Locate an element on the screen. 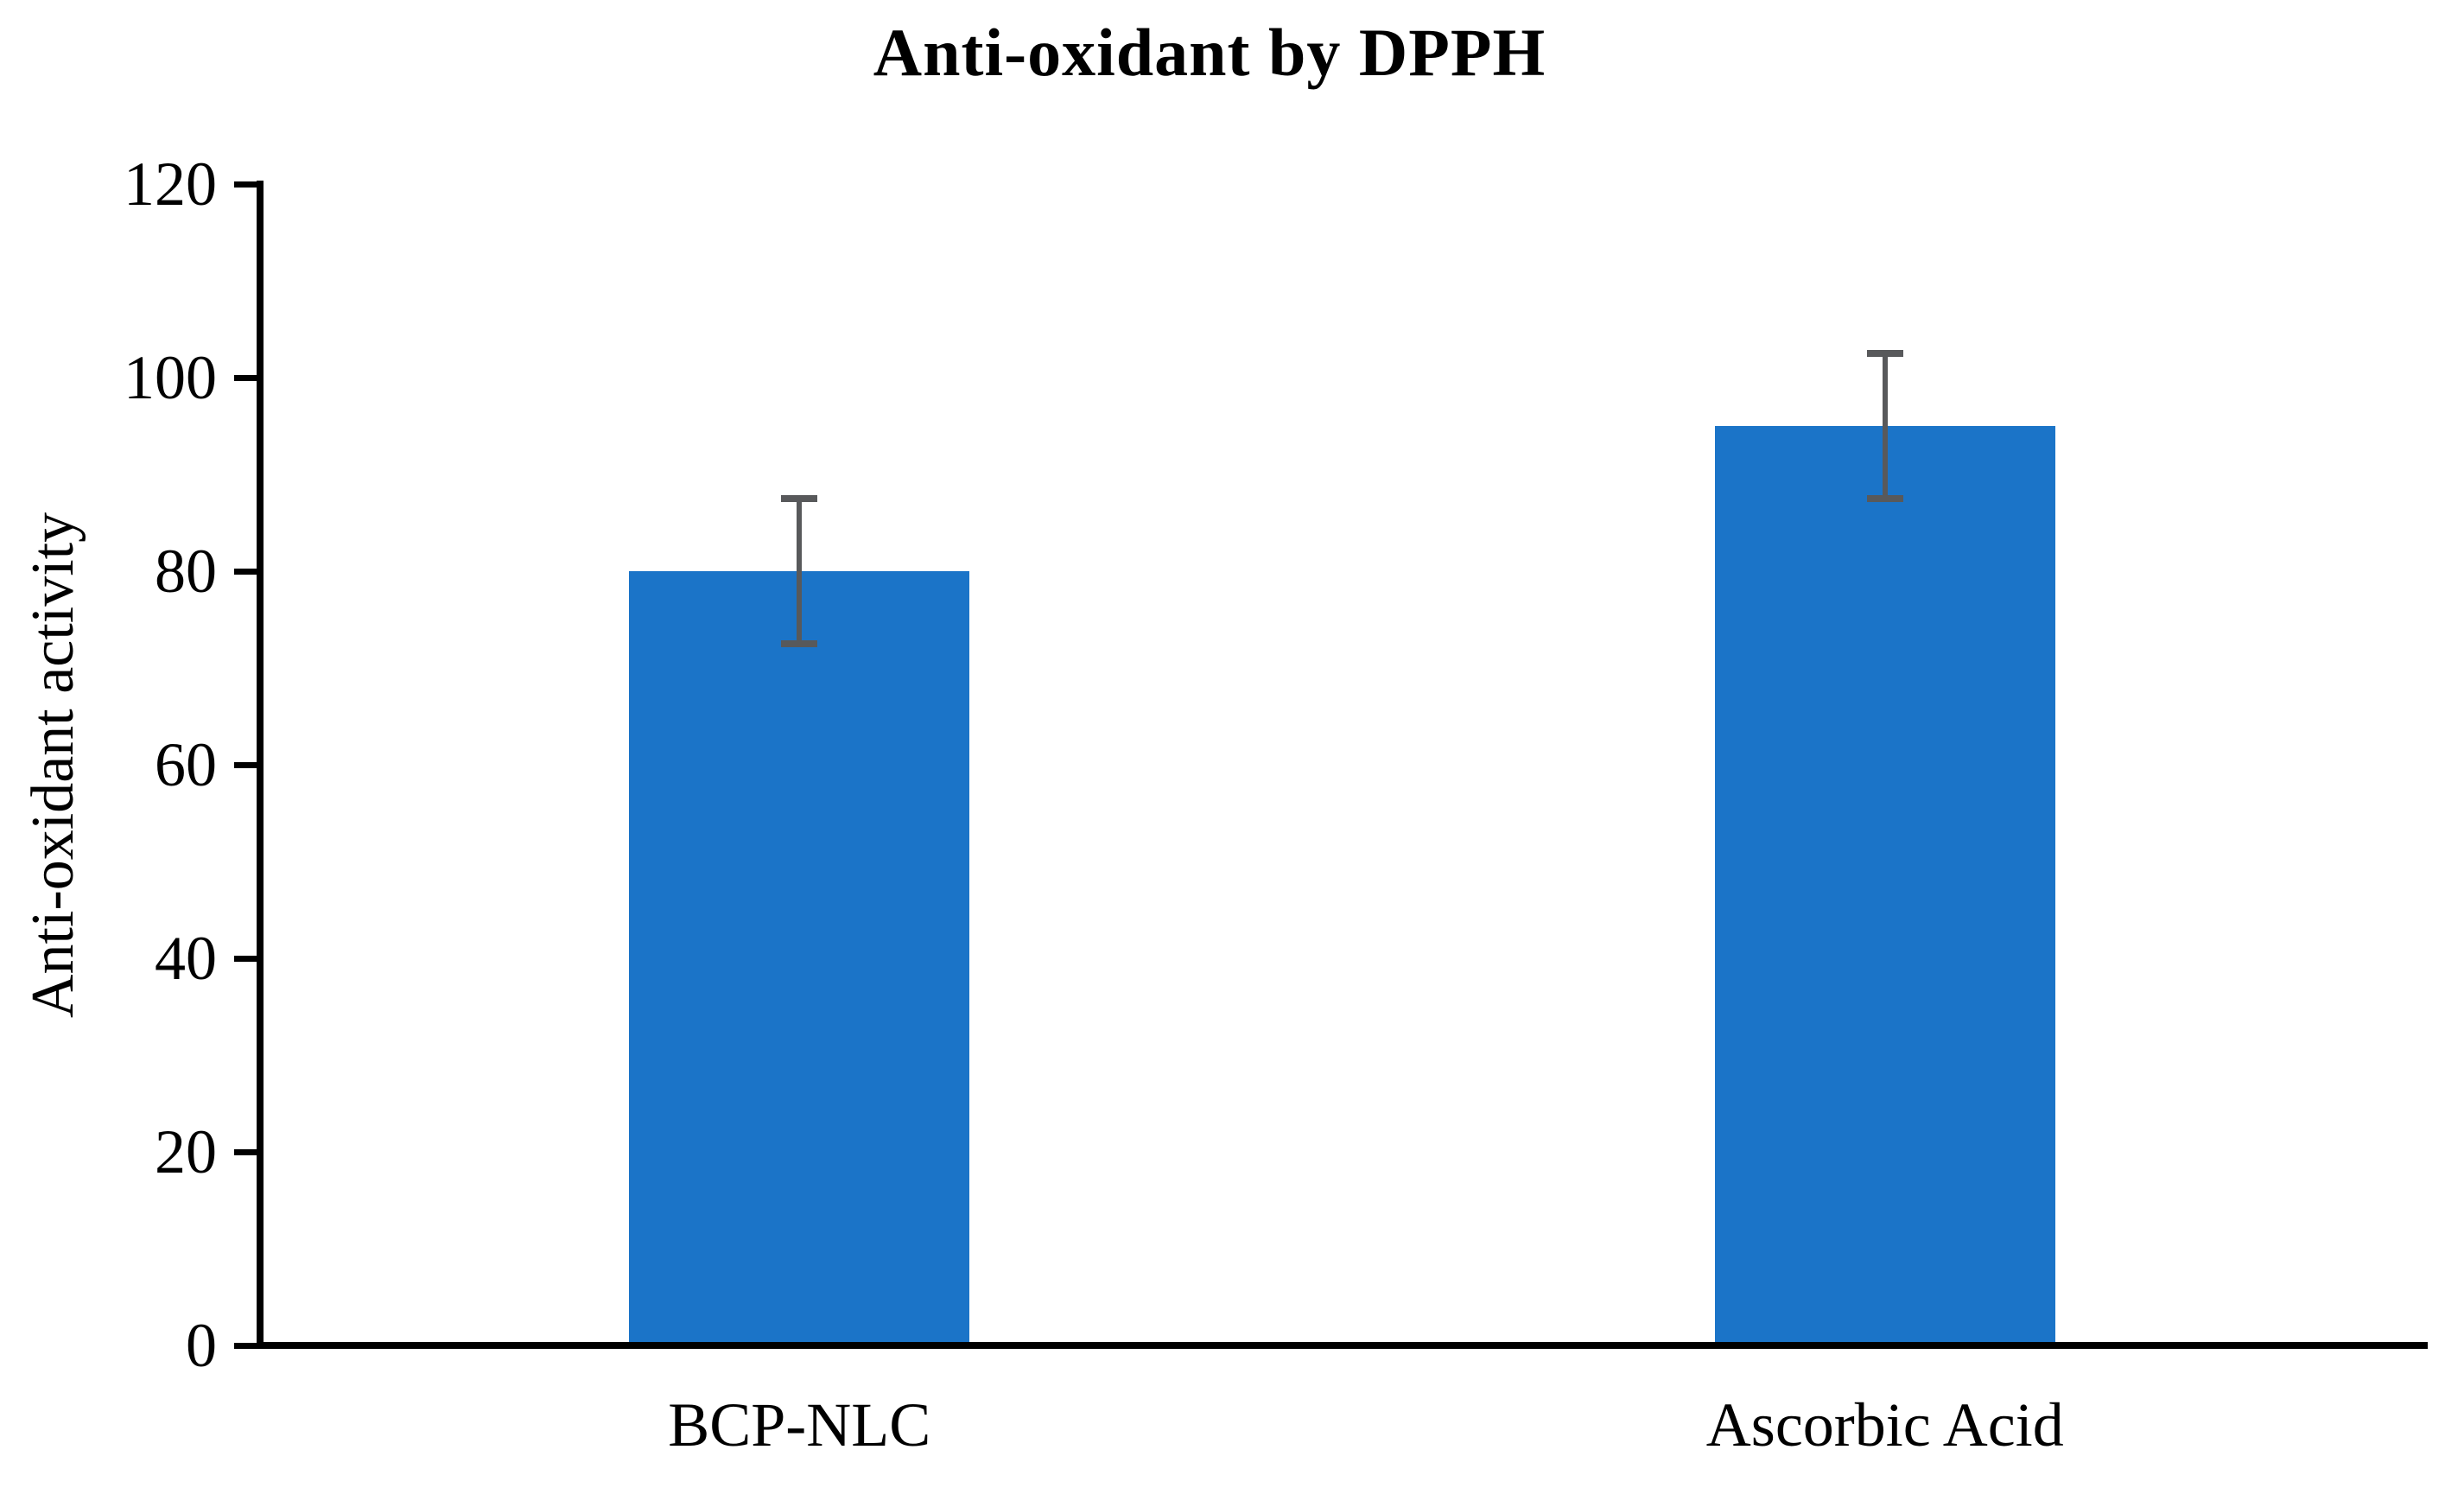 This screenshot has width=2464, height=1488. y-tick-label: 120 is located at coordinates (170, 184).